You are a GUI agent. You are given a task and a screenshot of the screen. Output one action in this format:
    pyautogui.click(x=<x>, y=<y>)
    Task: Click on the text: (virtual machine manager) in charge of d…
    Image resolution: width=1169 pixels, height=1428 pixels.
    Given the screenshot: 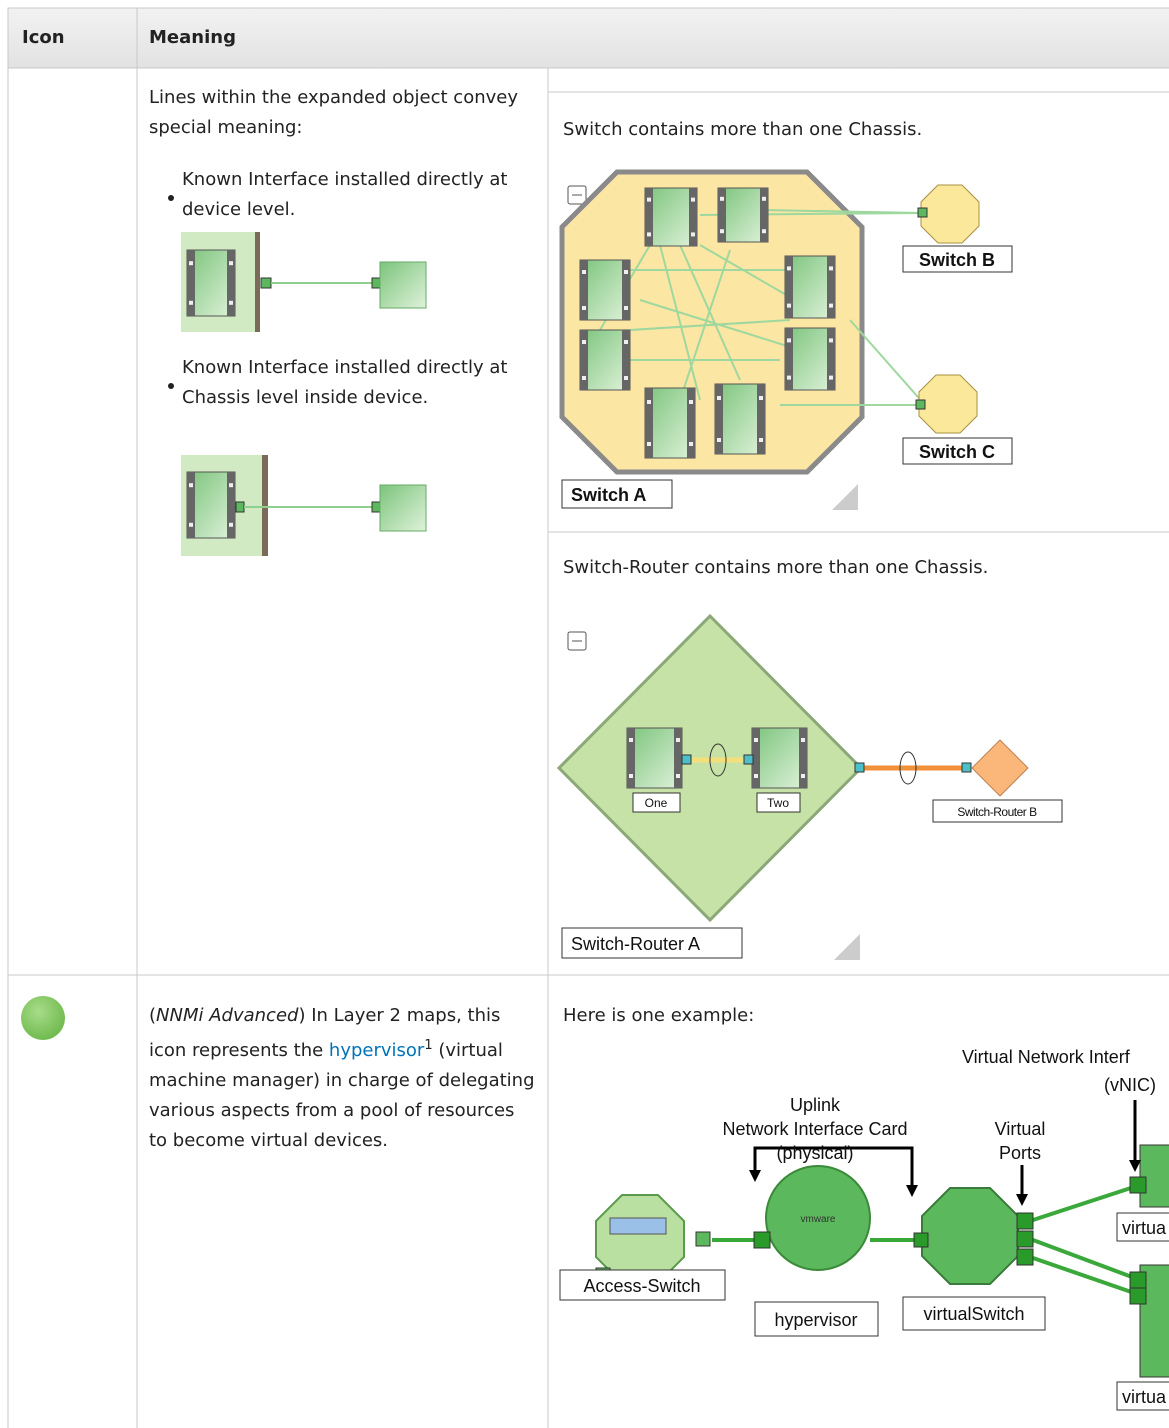 What is the action you would take?
    pyautogui.click(x=342, y=1095)
    